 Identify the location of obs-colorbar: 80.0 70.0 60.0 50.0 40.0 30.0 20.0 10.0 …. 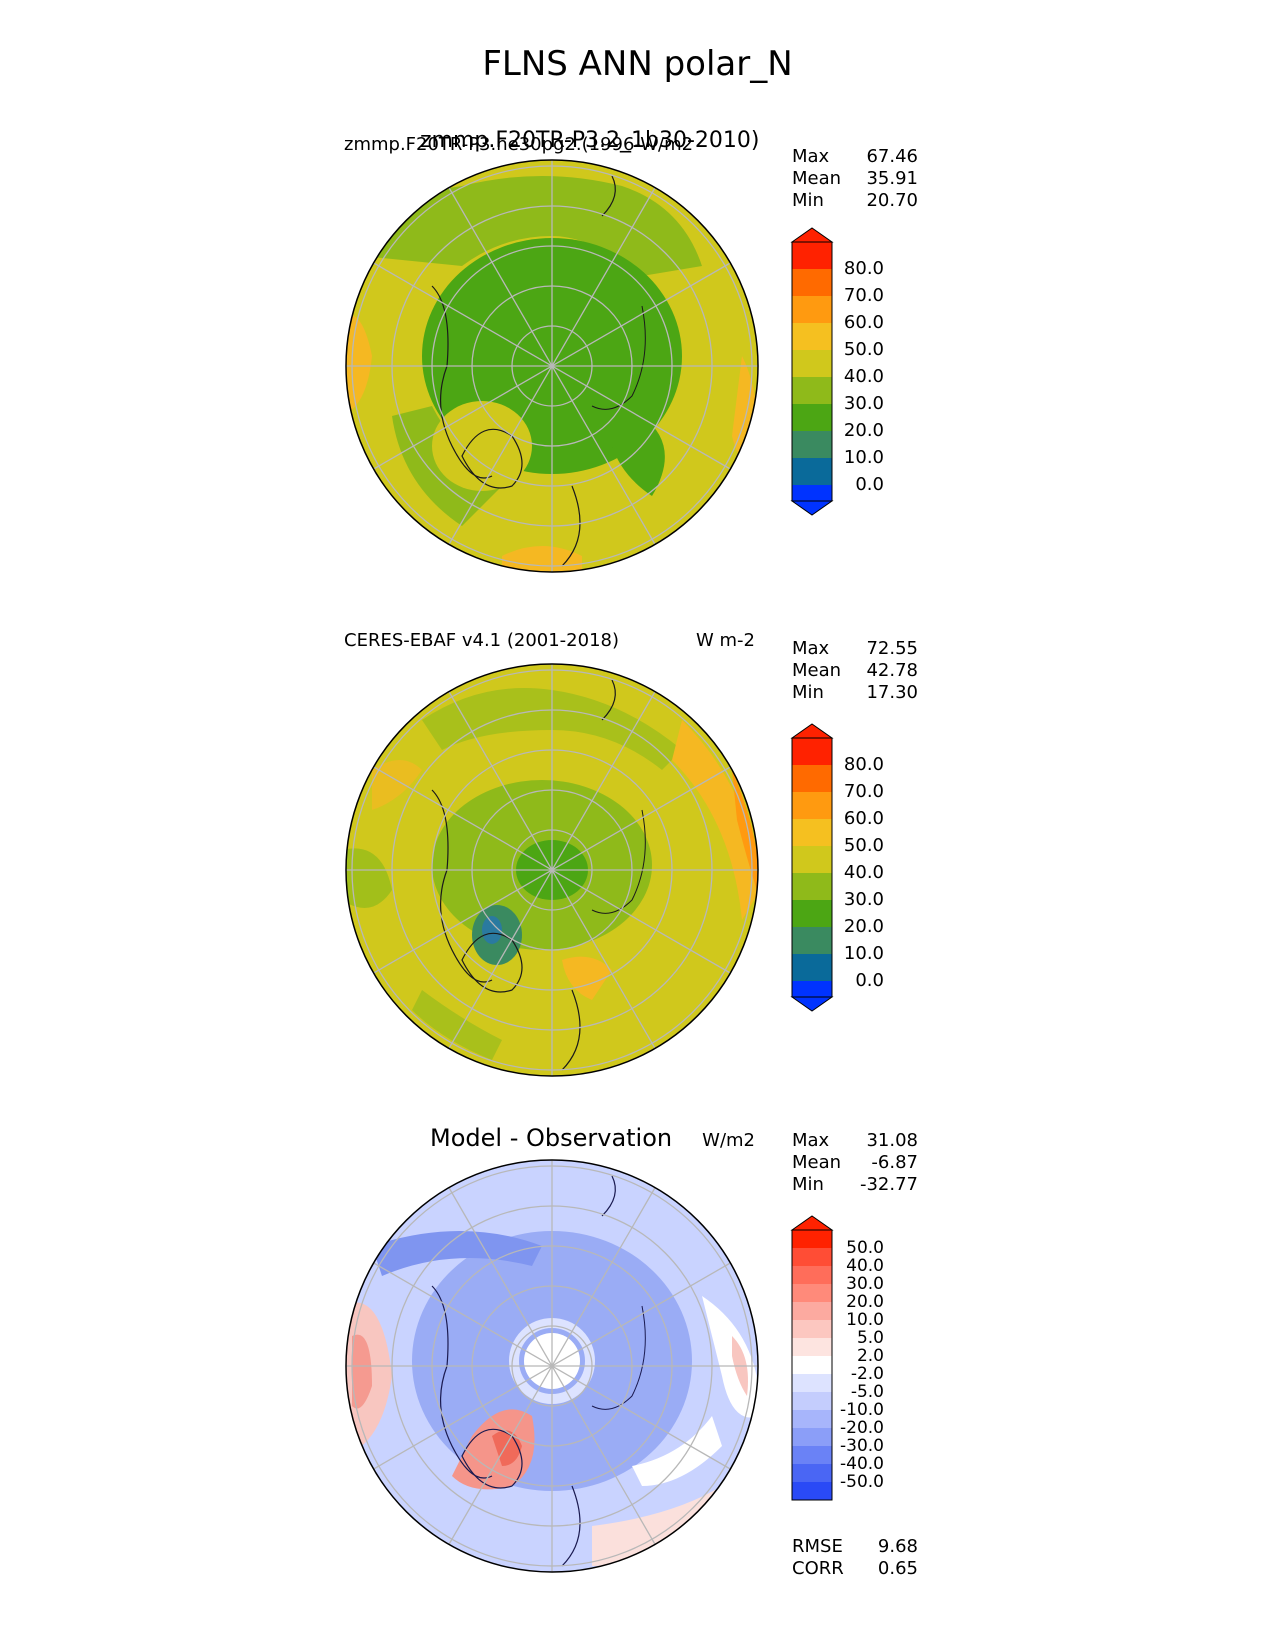
(837, 867).